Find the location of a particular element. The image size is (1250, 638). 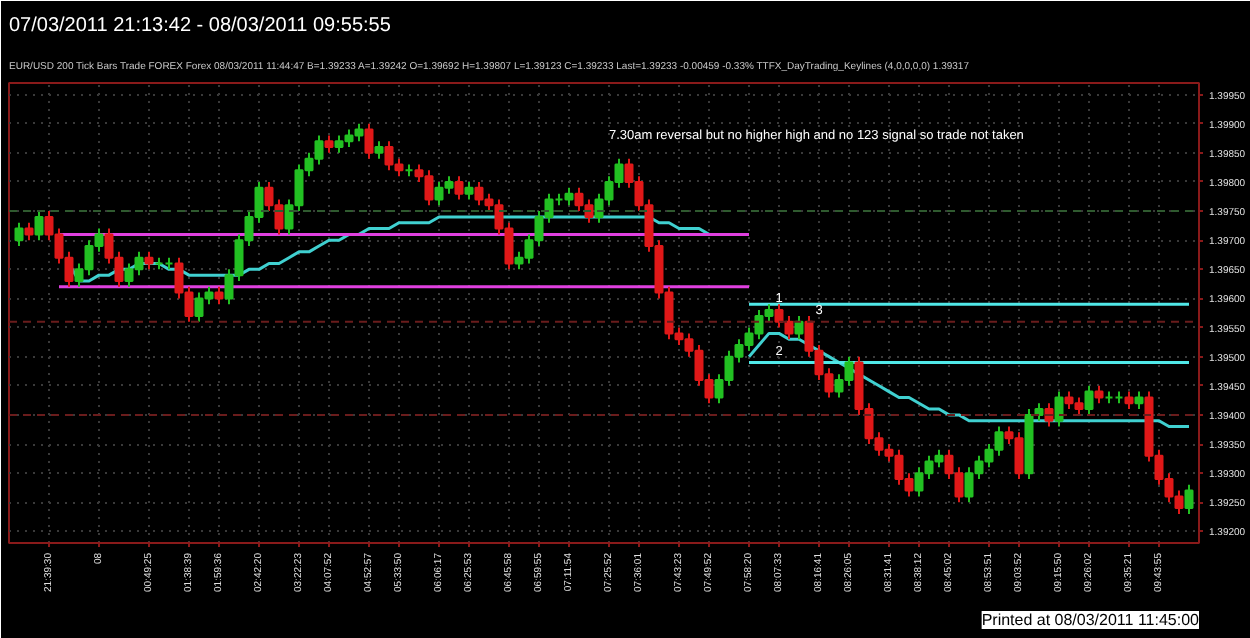

chart-title: 07/03/2011 21:13:42 - 08/03/2011 09:55:55 is located at coordinates (200, 26).